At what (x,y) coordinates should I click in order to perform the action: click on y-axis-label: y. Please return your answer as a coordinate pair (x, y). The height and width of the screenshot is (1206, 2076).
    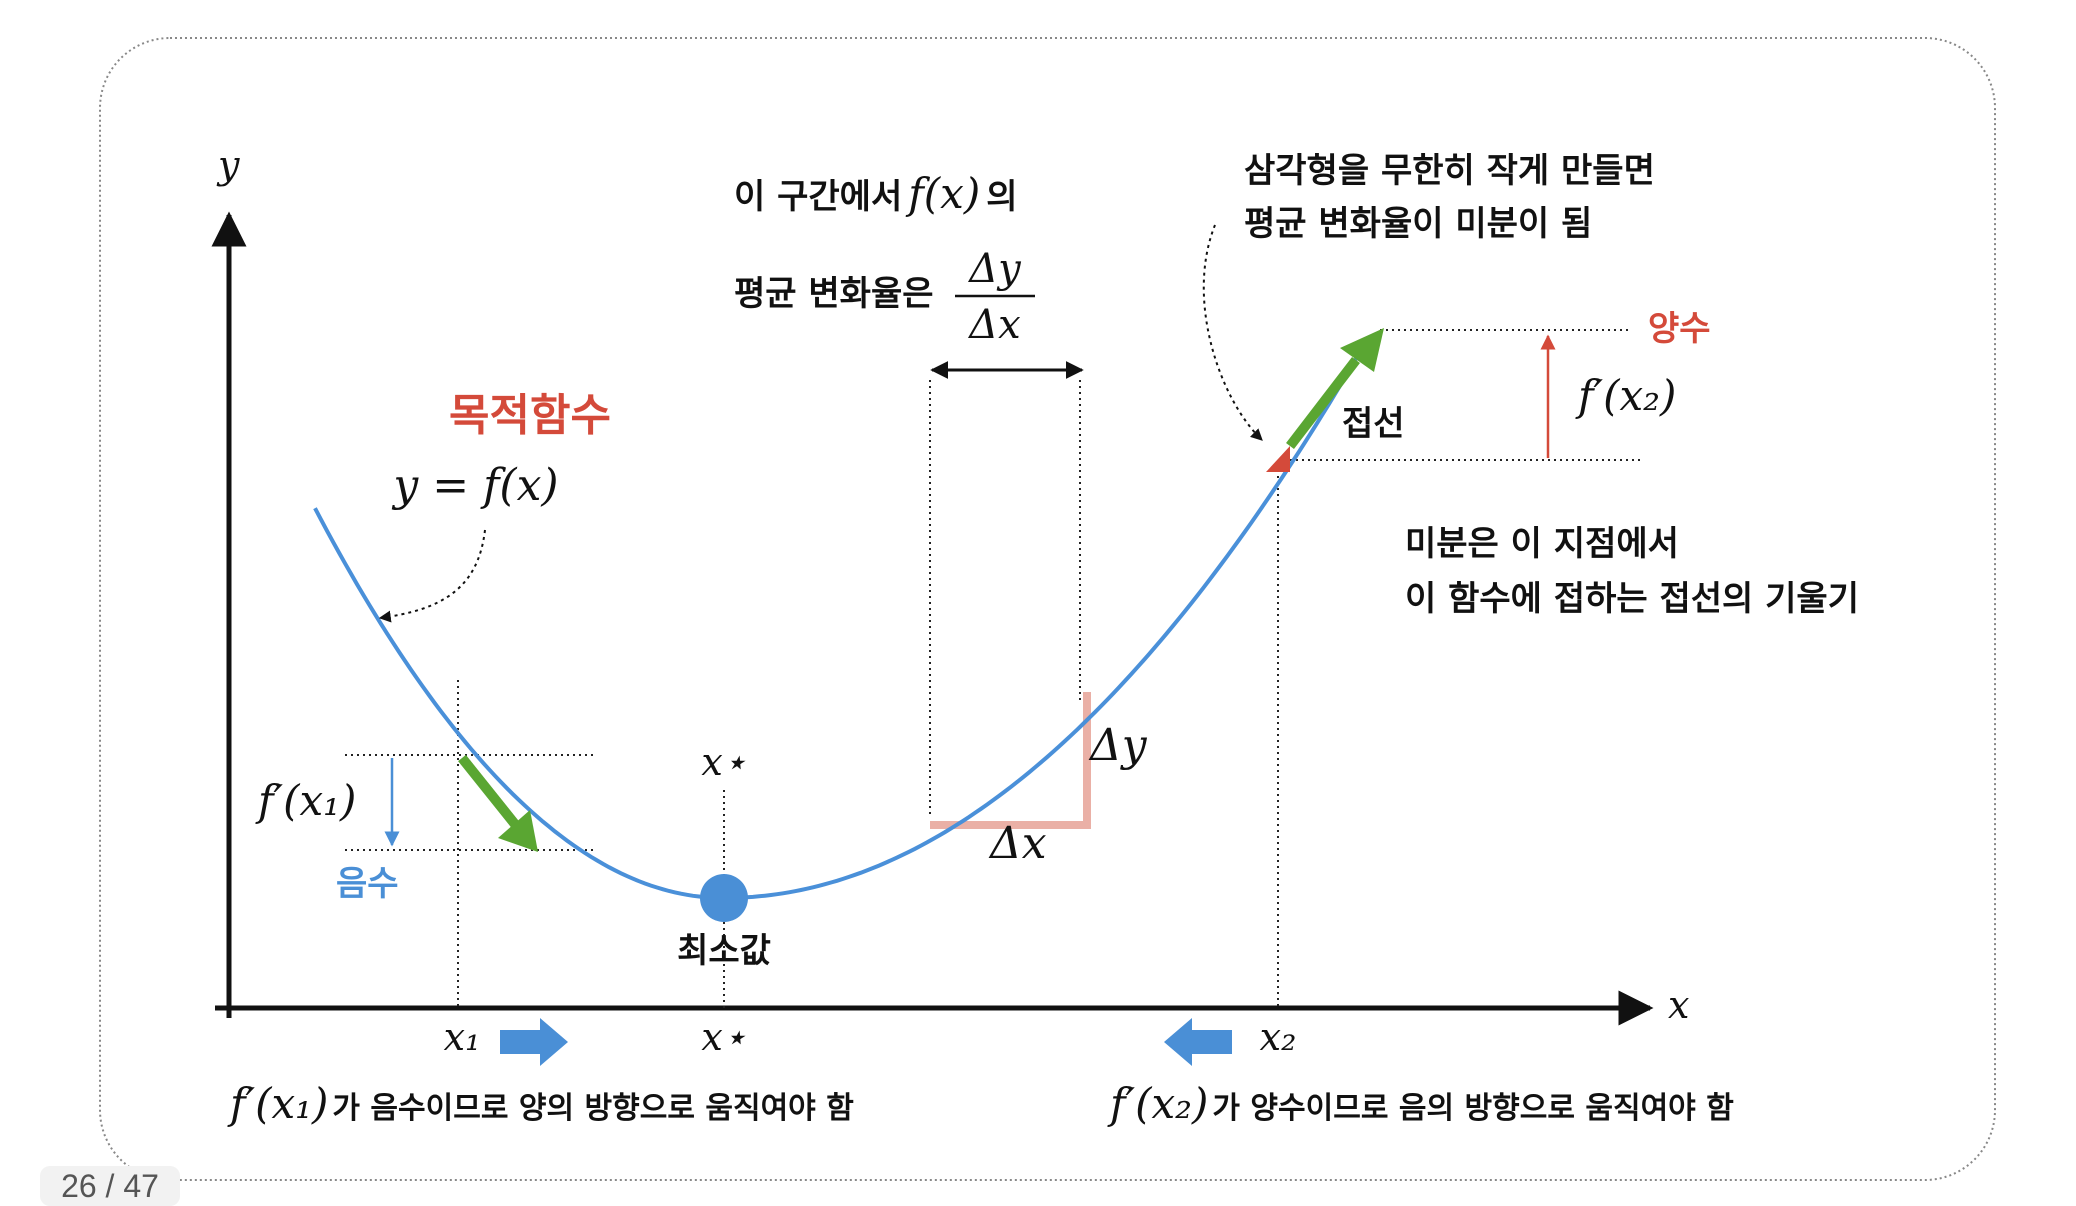
    Looking at the image, I should click on (228, 165).